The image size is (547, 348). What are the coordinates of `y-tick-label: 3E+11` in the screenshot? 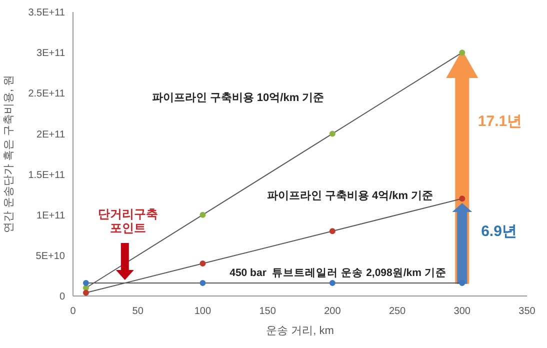 It's located at (51, 54).